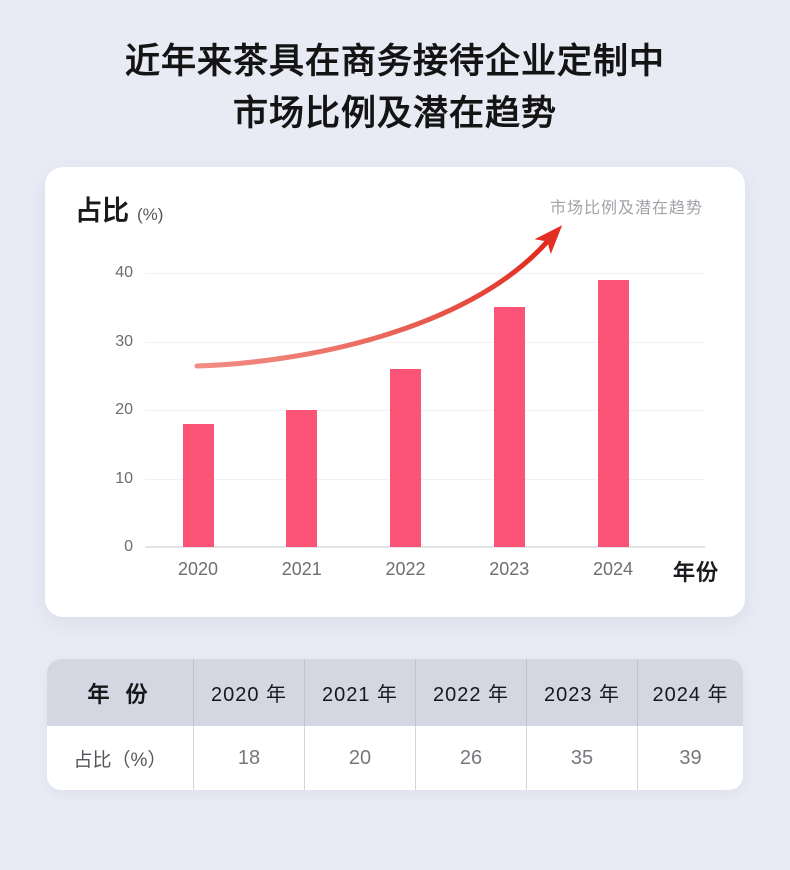  I want to click on y-axis-unit: (%), so click(150, 214).